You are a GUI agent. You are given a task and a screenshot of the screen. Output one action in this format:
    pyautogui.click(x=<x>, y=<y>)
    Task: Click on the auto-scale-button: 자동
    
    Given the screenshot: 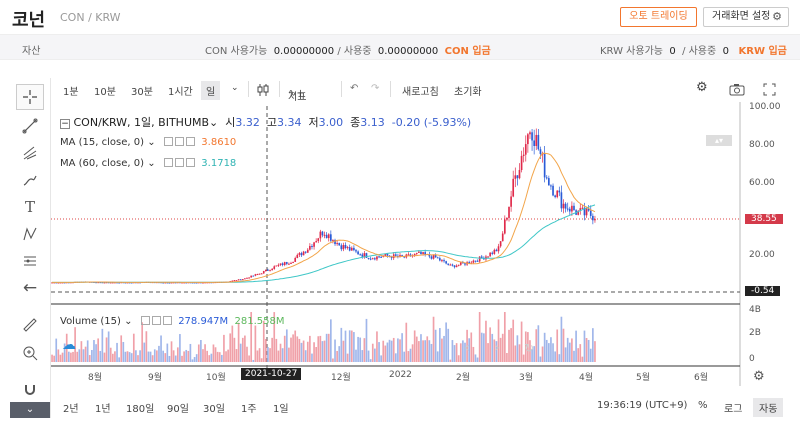 What is the action you would take?
    pyautogui.click(x=768, y=407)
    